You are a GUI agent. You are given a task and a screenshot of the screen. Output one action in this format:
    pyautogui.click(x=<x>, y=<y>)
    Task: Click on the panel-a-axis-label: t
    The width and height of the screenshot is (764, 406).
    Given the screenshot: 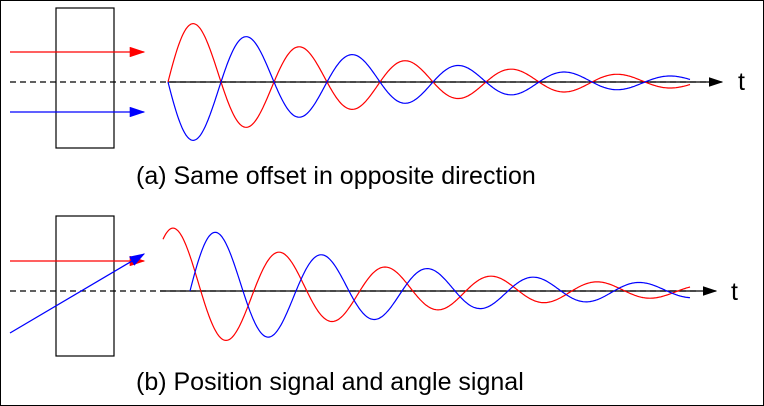 What is the action you would take?
    pyautogui.click(x=741, y=82)
    